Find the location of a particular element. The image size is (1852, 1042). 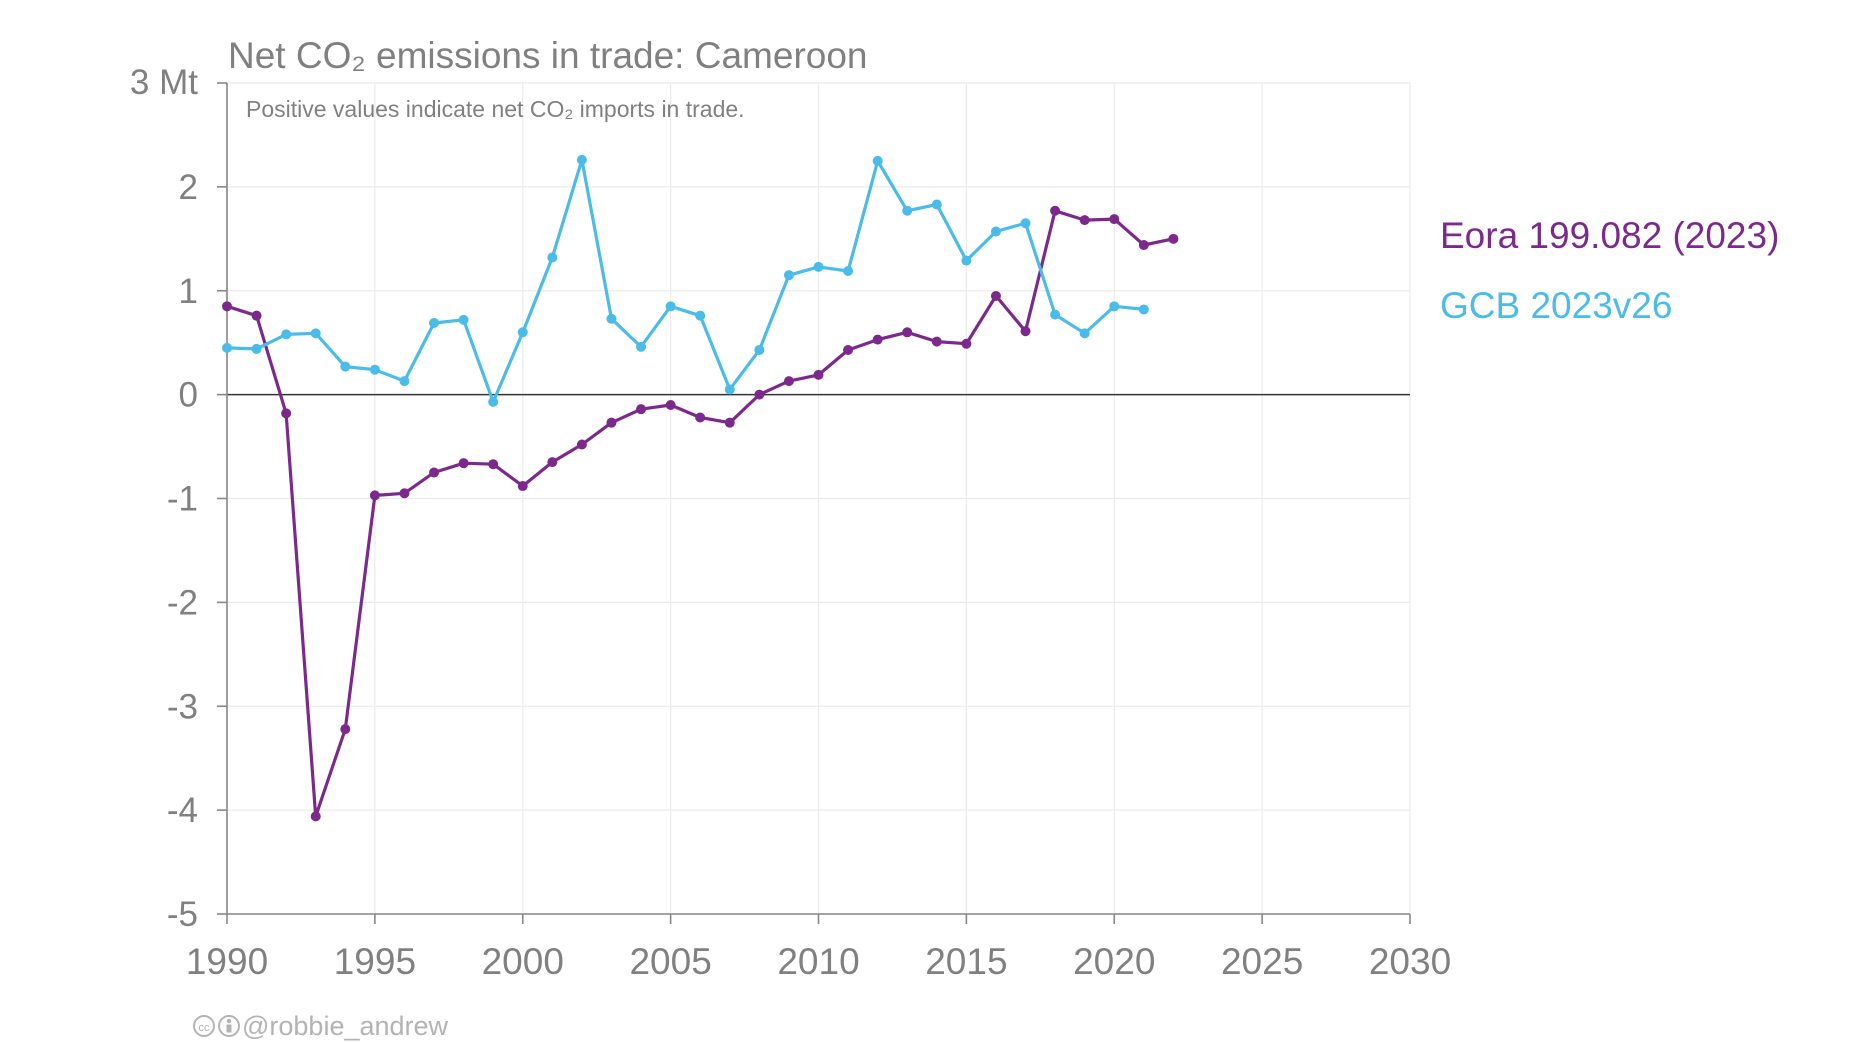

x-tick-label: 2015 is located at coordinates (966, 961).